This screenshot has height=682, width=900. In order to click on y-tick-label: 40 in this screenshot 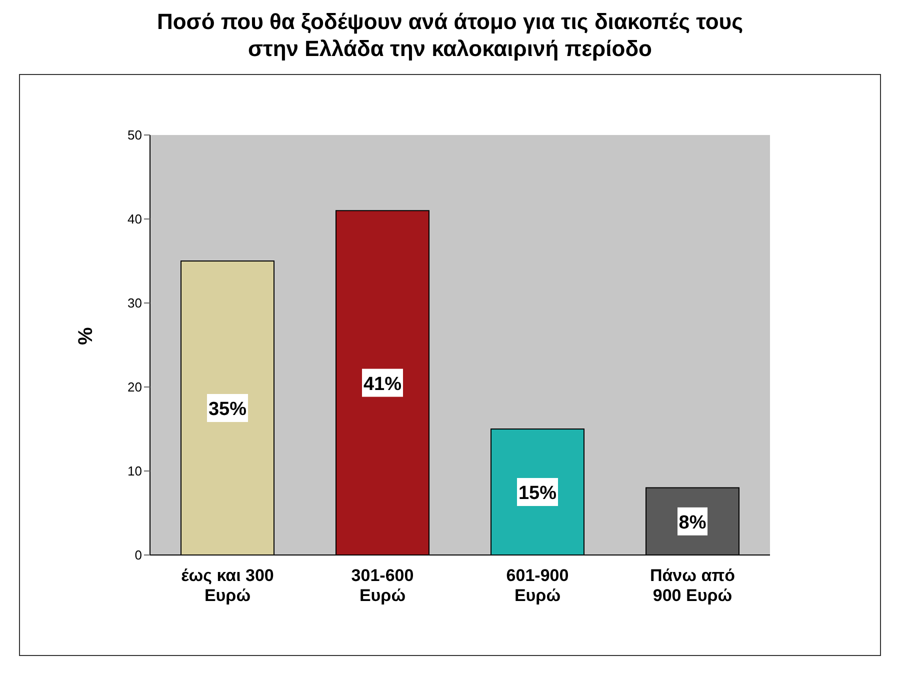, I will do `click(135, 219)`.